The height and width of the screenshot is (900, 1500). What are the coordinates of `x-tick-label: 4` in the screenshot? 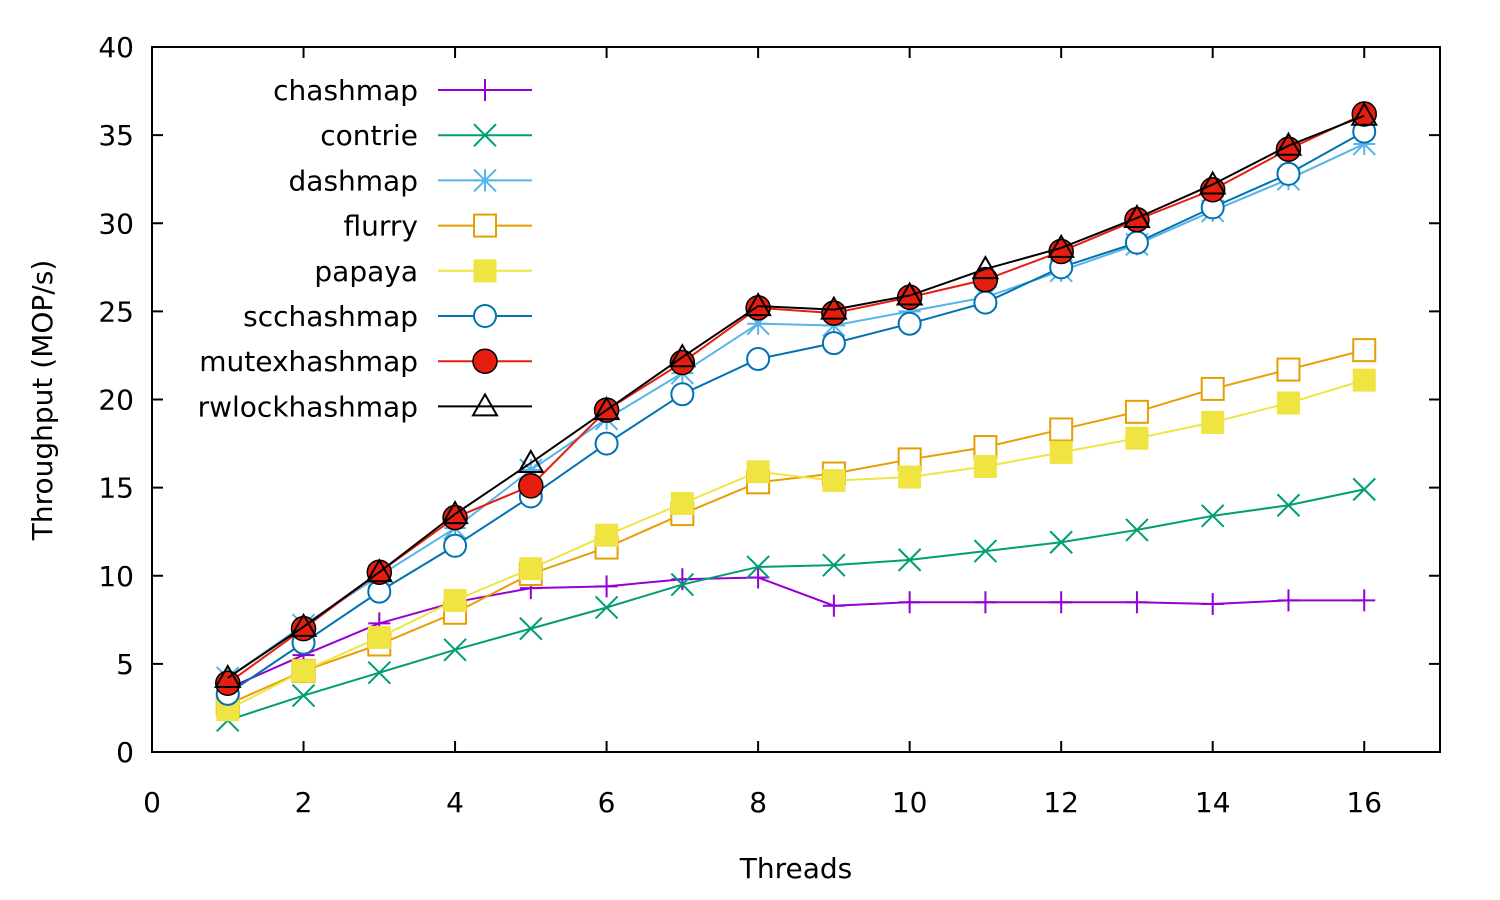 It's located at (455, 802).